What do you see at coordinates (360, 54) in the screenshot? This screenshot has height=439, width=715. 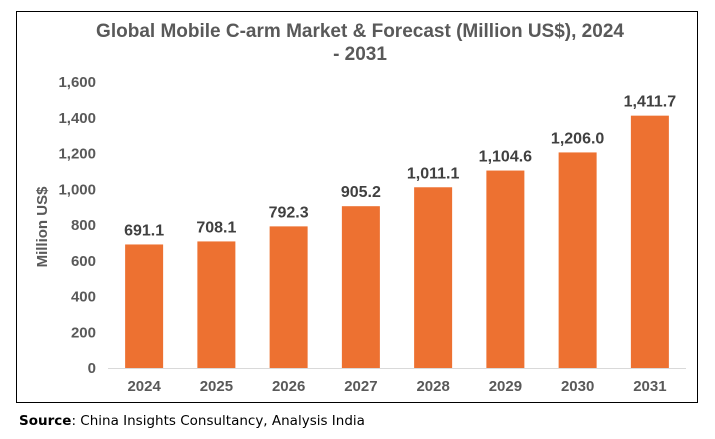 I see `chart-title-line-2: - 2031` at bounding box center [360, 54].